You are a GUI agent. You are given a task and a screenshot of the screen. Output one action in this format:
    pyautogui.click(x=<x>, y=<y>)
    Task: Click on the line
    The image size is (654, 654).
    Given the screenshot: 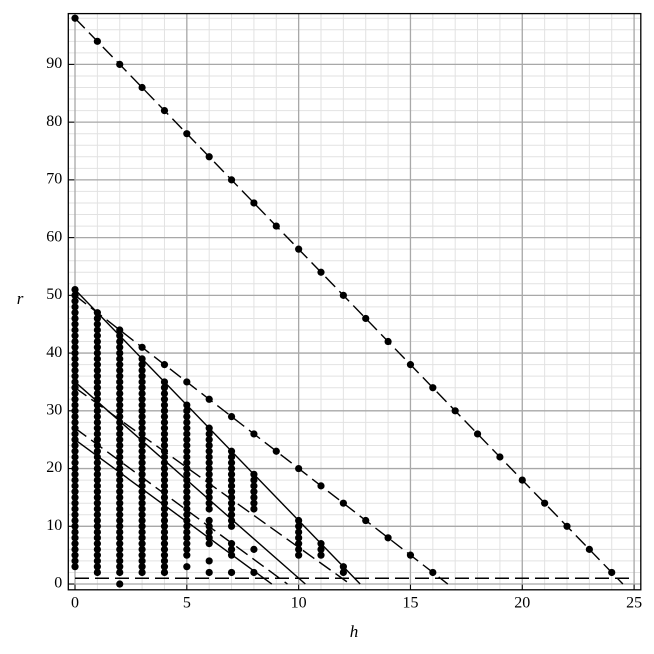 What is the action you would take?
    pyautogui.click(x=181, y=506)
    